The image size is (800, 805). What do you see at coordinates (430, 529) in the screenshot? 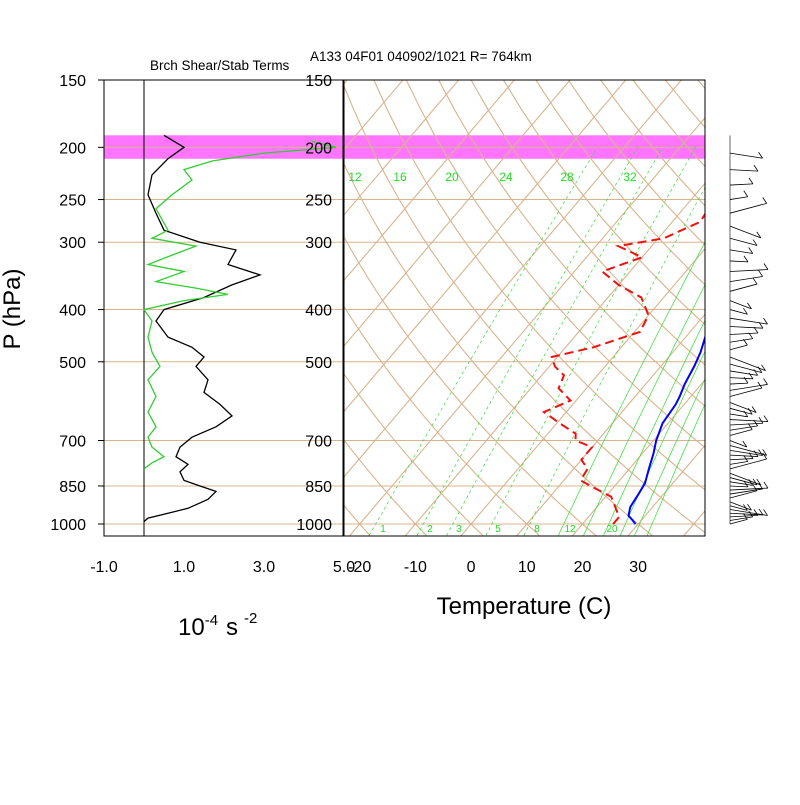
I see `mixing-ratio-label: 2` at bounding box center [430, 529].